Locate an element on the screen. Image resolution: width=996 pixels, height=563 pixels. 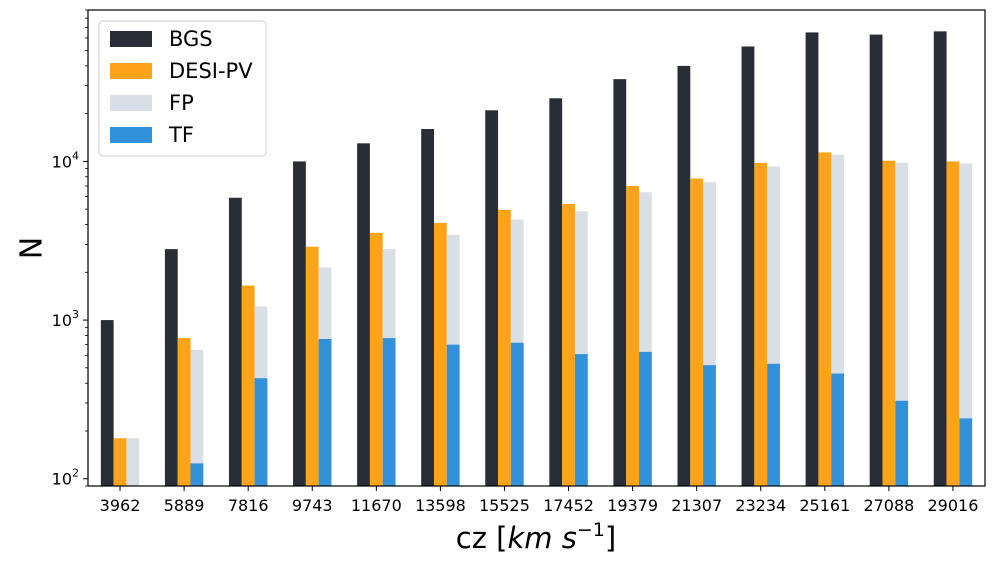
y-tick-label-1000: 10³ is located at coordinates (65, 319).